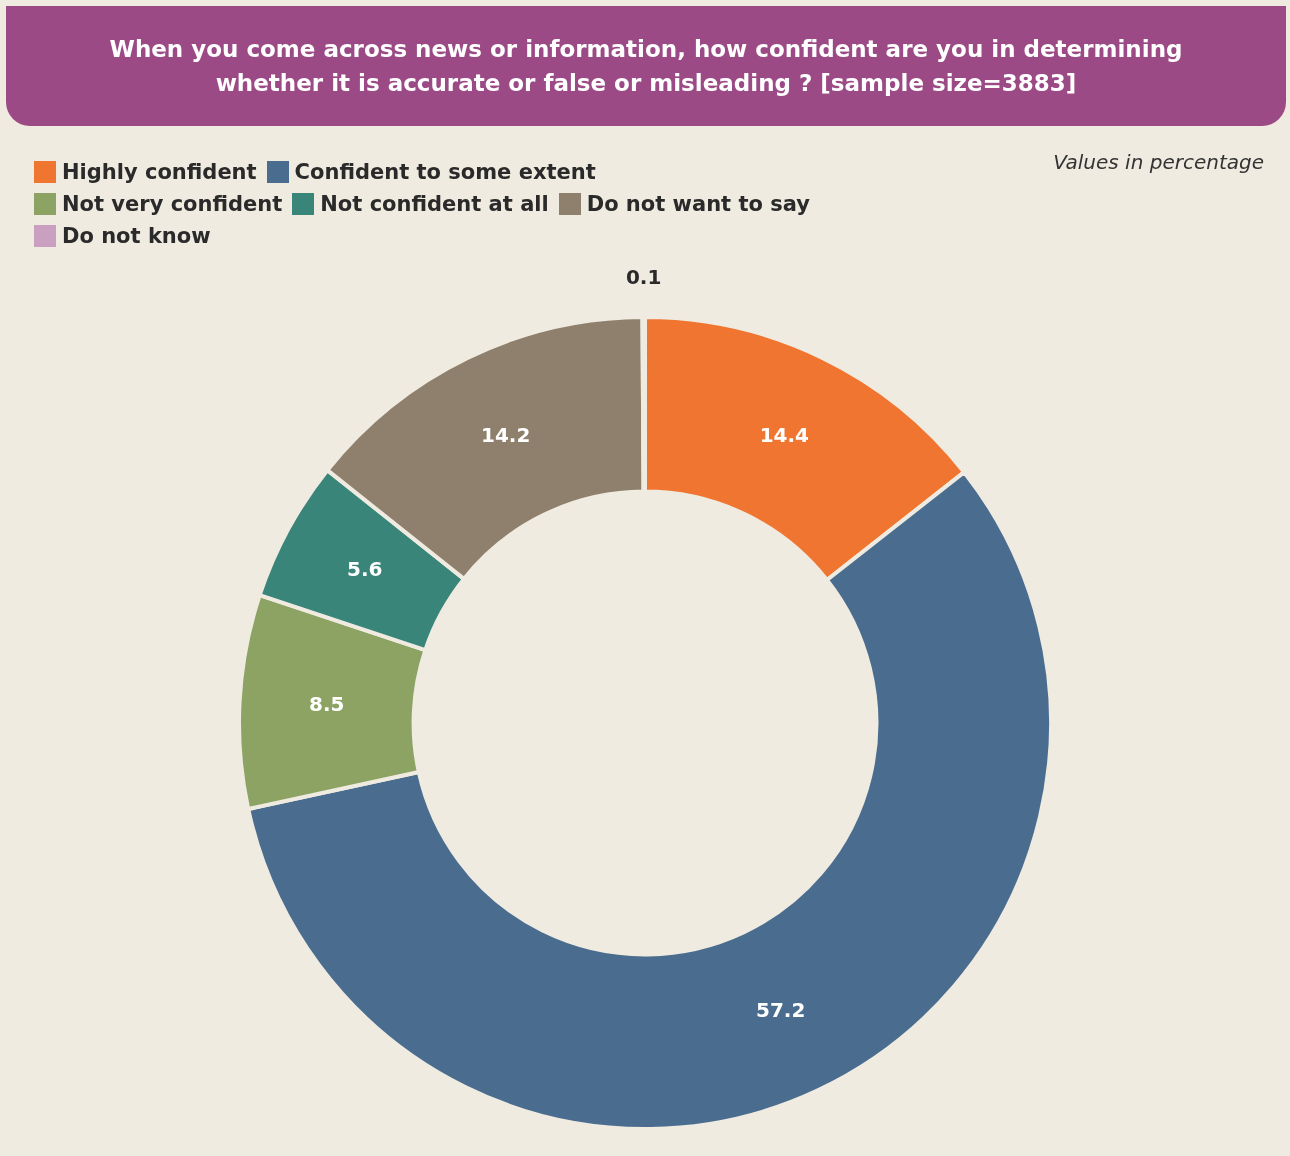 This screenshot has height=1156, width=1290. I want to click on chart-title: When you come across news or information, how confident are you in determining whether it is accurate or false or misleading ? [sample size=3883], so click(646, 66).